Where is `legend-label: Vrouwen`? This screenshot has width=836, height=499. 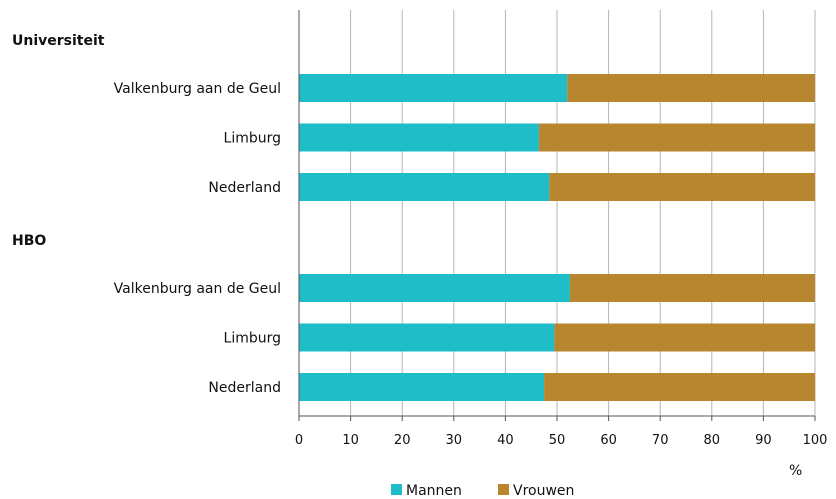 legend-label: Vrouwen is located at coordinates (543, 491).